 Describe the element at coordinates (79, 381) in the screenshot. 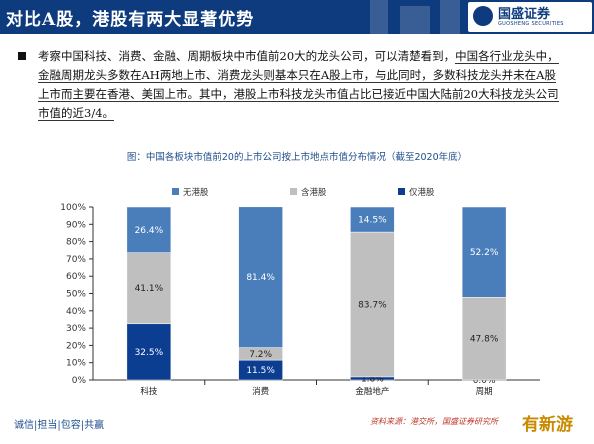

I see `y-tick-label: 0%` at that location.